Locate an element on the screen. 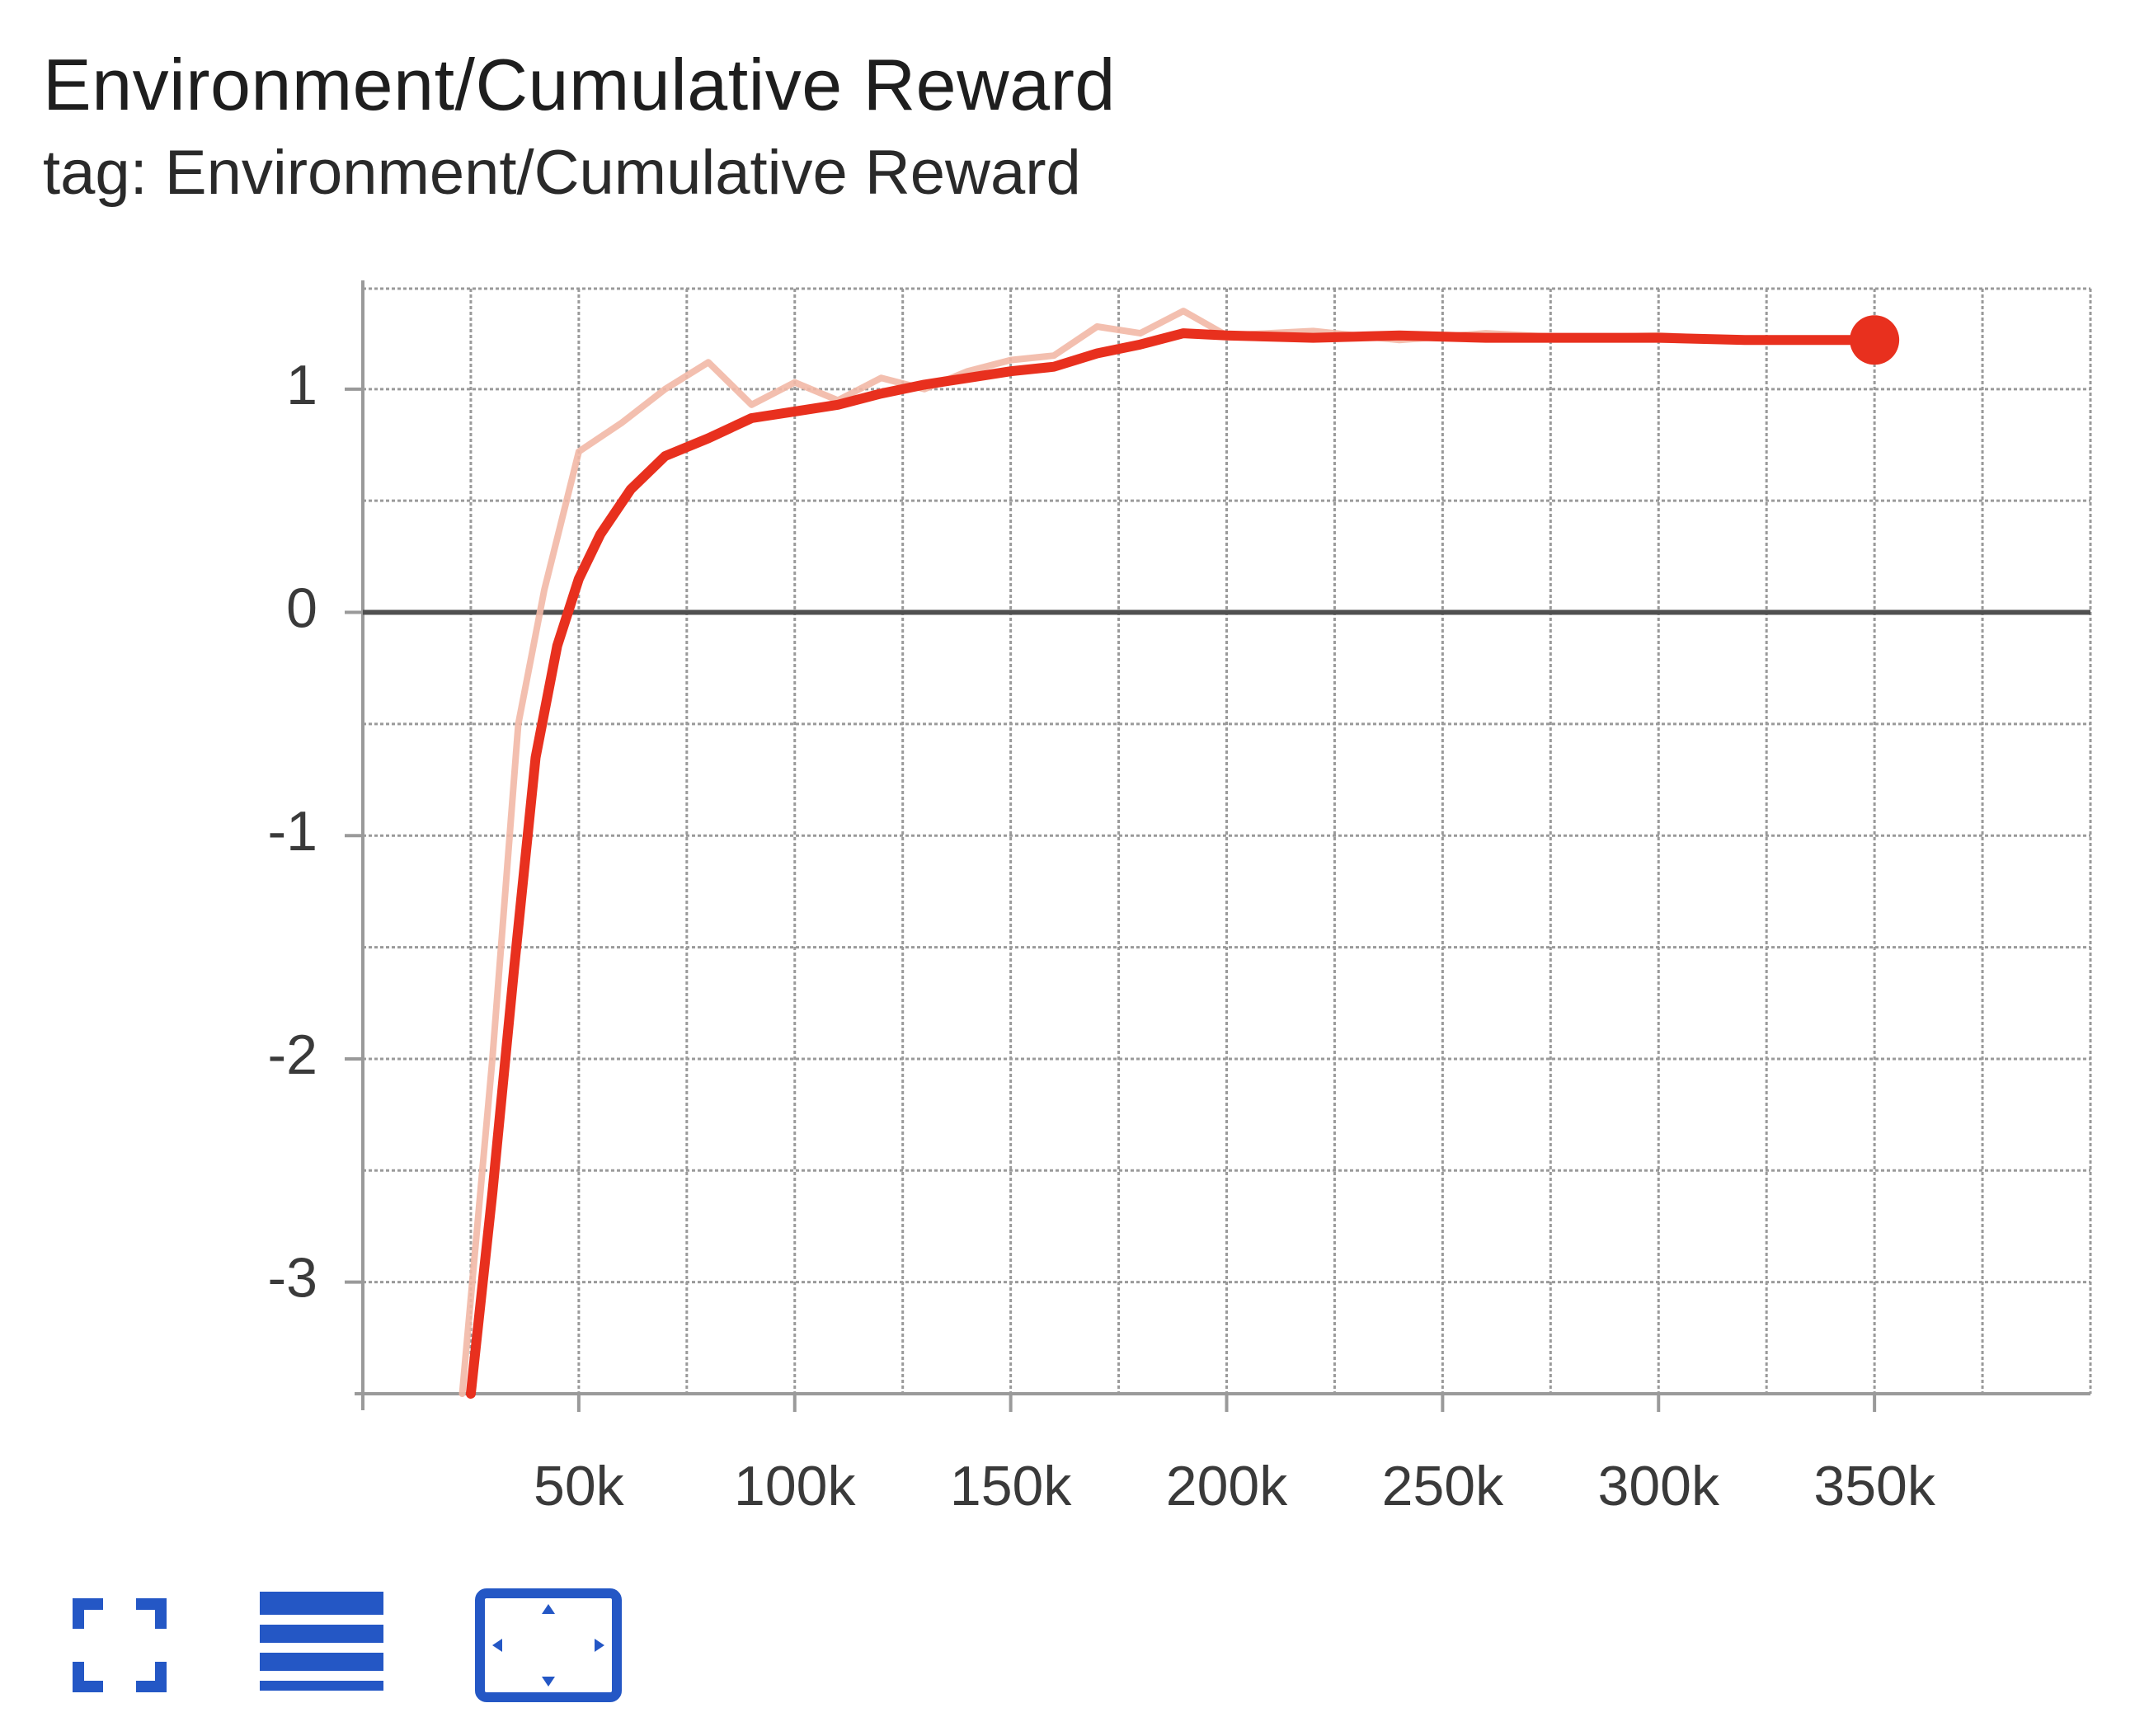 The height and width of the screenshot is (1736, 2149). x-tick-label: 300k is located at coordinates (1659, 1486).